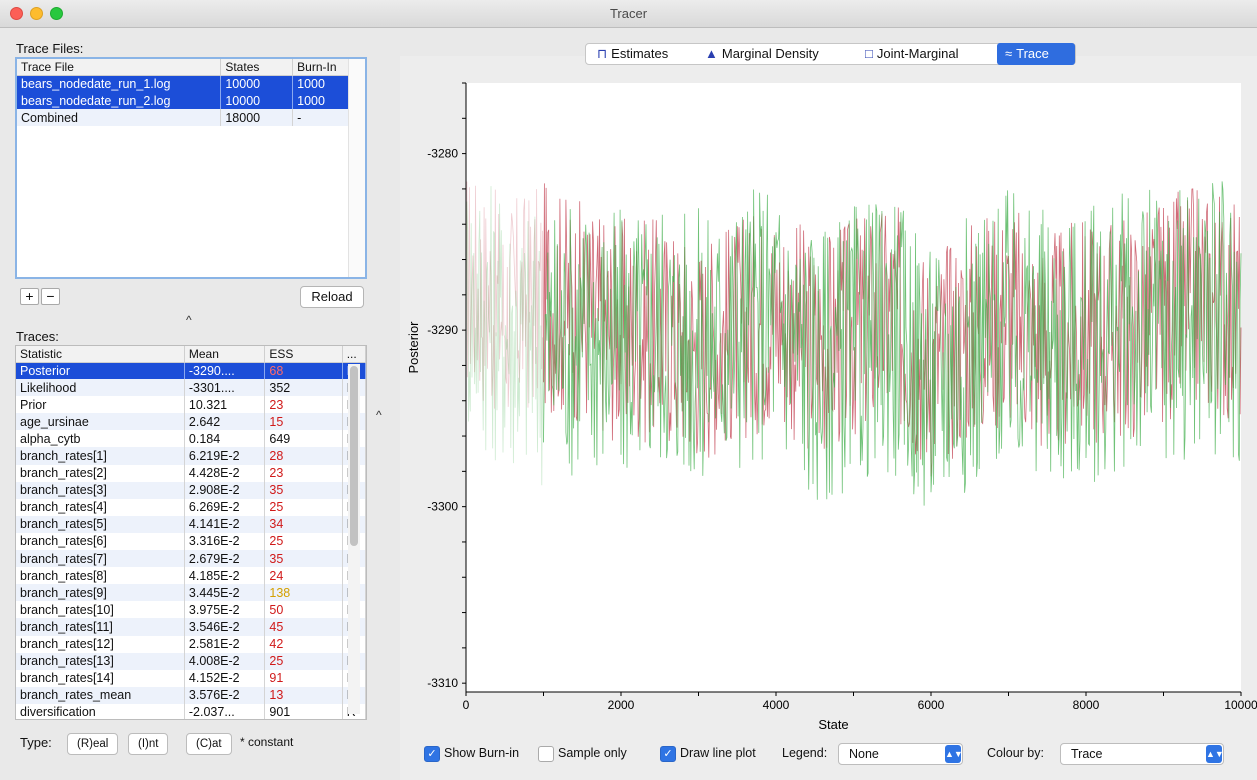 This screenshot has width=1257, height=780. I want to click on trace-row: branch_rates[8]4.185E-224R, so click(191, 576).